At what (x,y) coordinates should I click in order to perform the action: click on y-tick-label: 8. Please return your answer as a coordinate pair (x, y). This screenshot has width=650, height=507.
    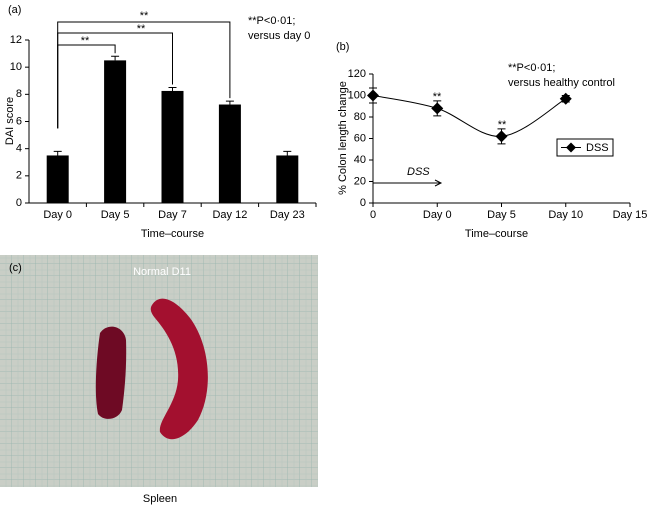
    Looking at the image, I should click on (19, 94).